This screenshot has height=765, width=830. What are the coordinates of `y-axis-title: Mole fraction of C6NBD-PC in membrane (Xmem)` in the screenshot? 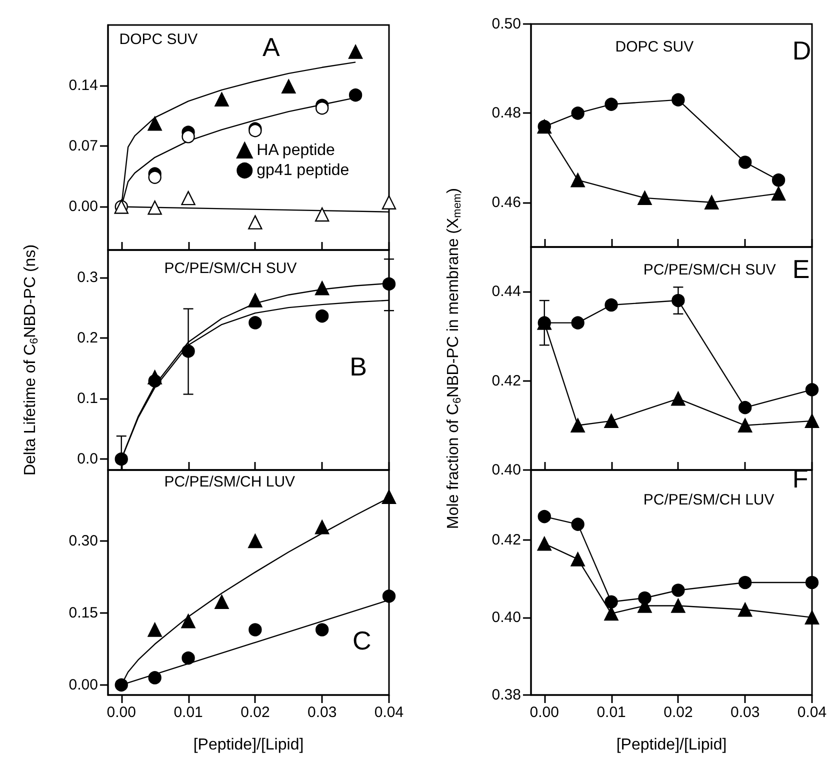 It's located at (454, 358).